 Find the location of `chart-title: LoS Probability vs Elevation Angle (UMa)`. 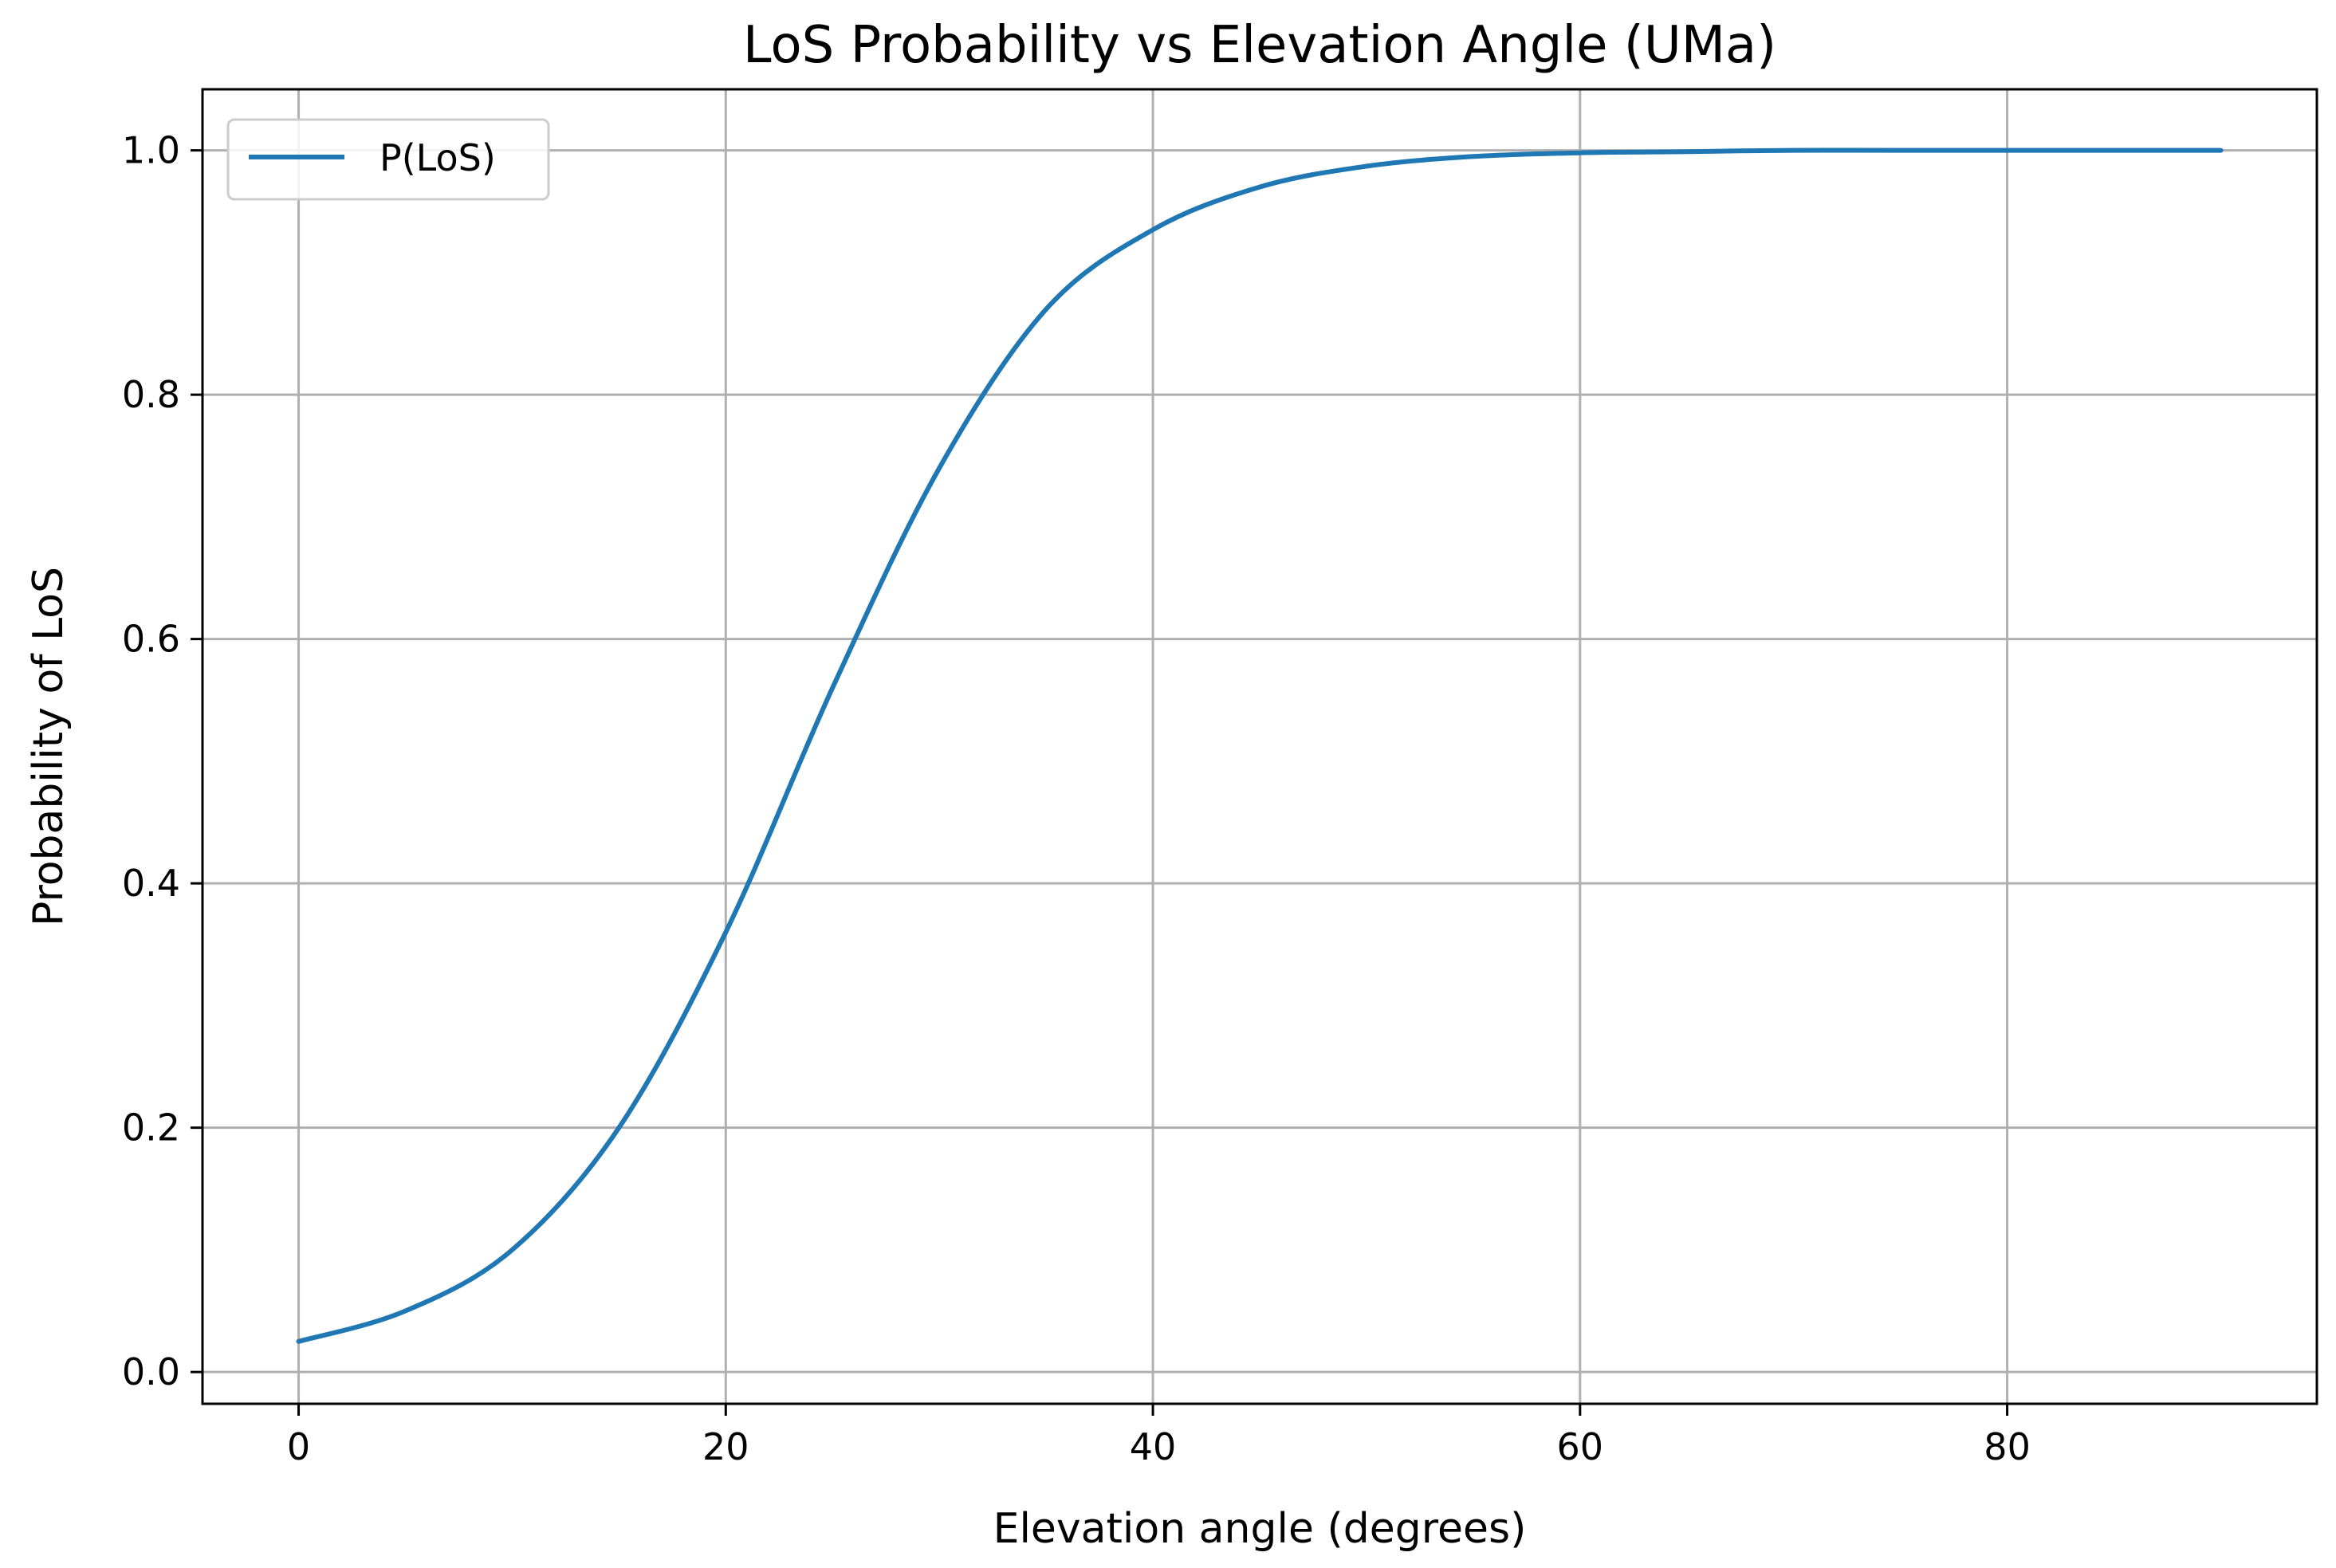

chart-title: LoS Probability vs Elevation Angle (UMa) is located at coordinates (1259, 46).